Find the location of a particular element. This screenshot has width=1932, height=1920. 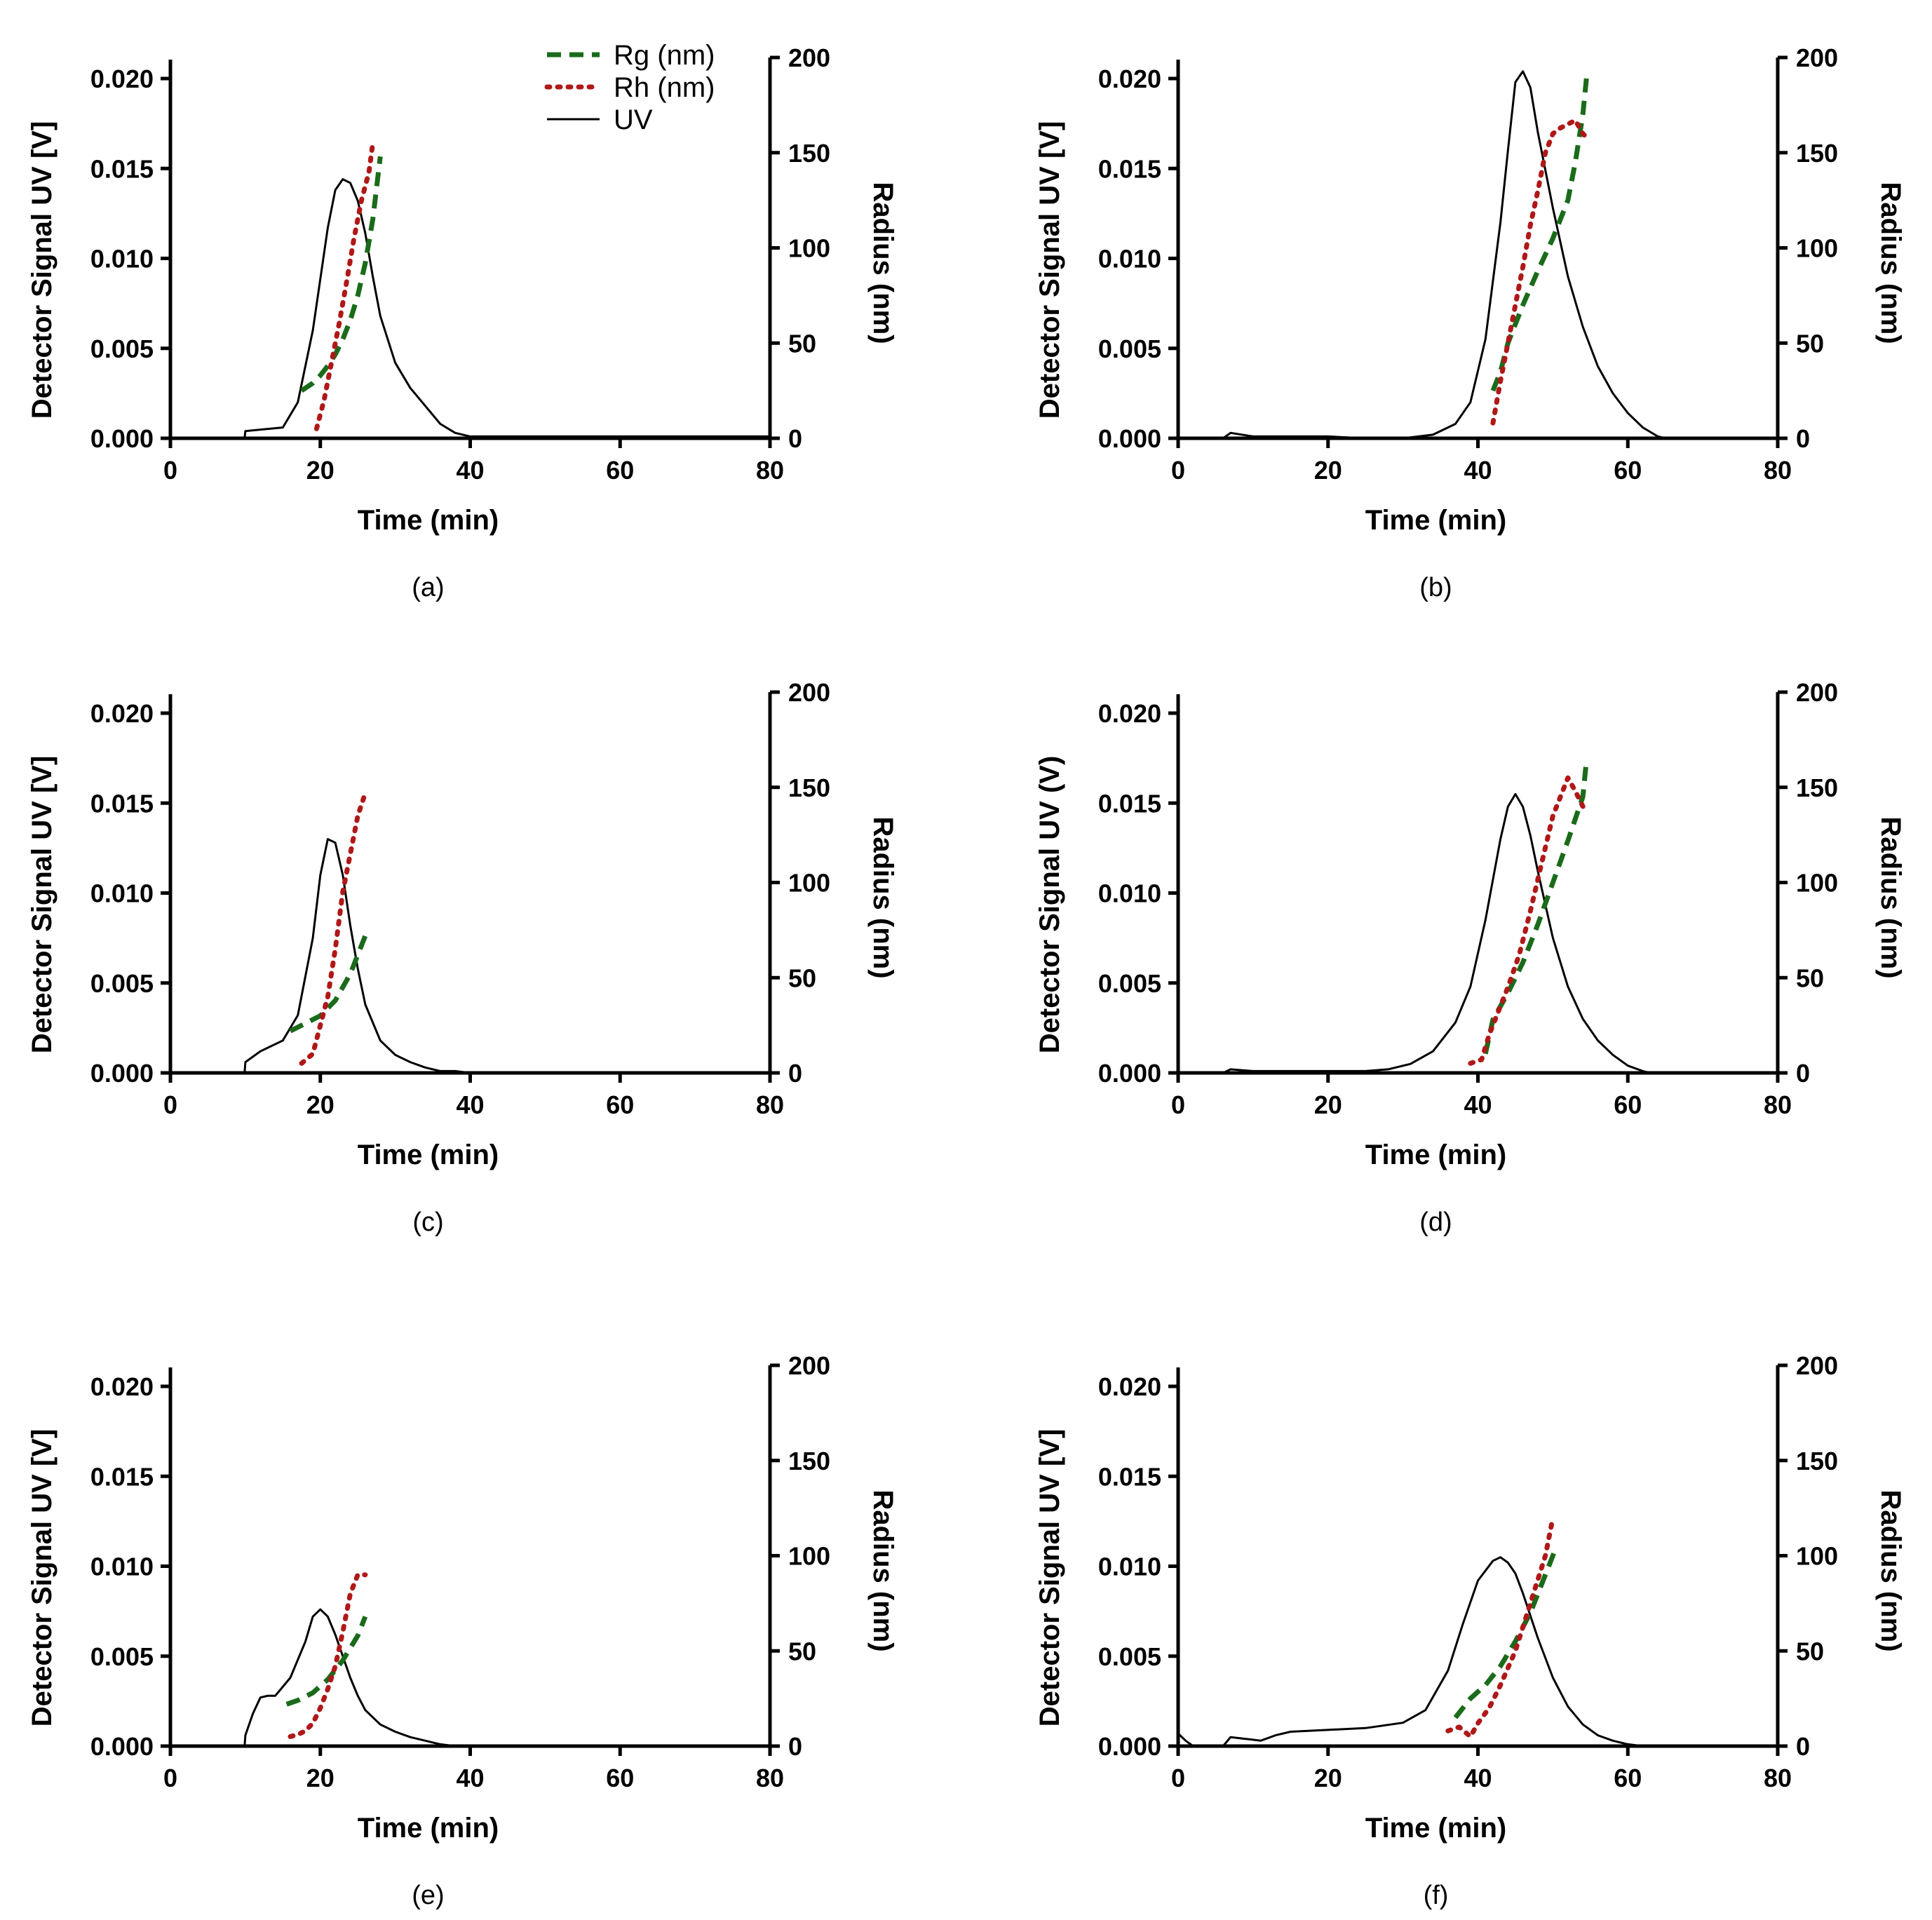

legend-label: Rh (nm) is located at coordinates (664, 87).